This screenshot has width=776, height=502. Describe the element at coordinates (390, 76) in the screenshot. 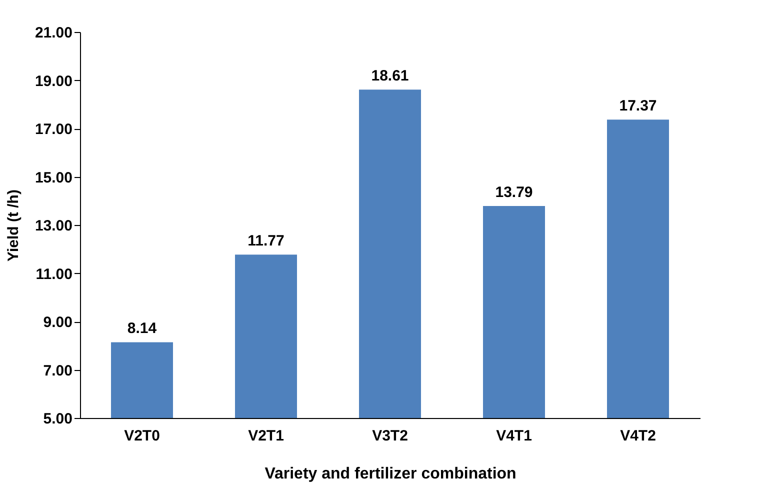

I see `data-label: 18.61` at that location.